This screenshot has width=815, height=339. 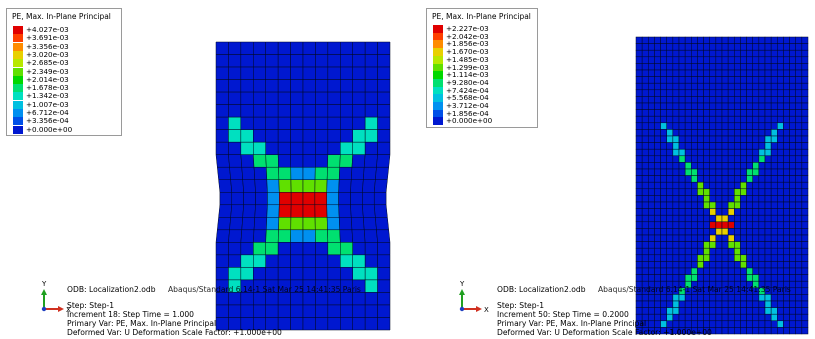 I want to click on step-line: Step: Step-1, so click(x=91, y=305).